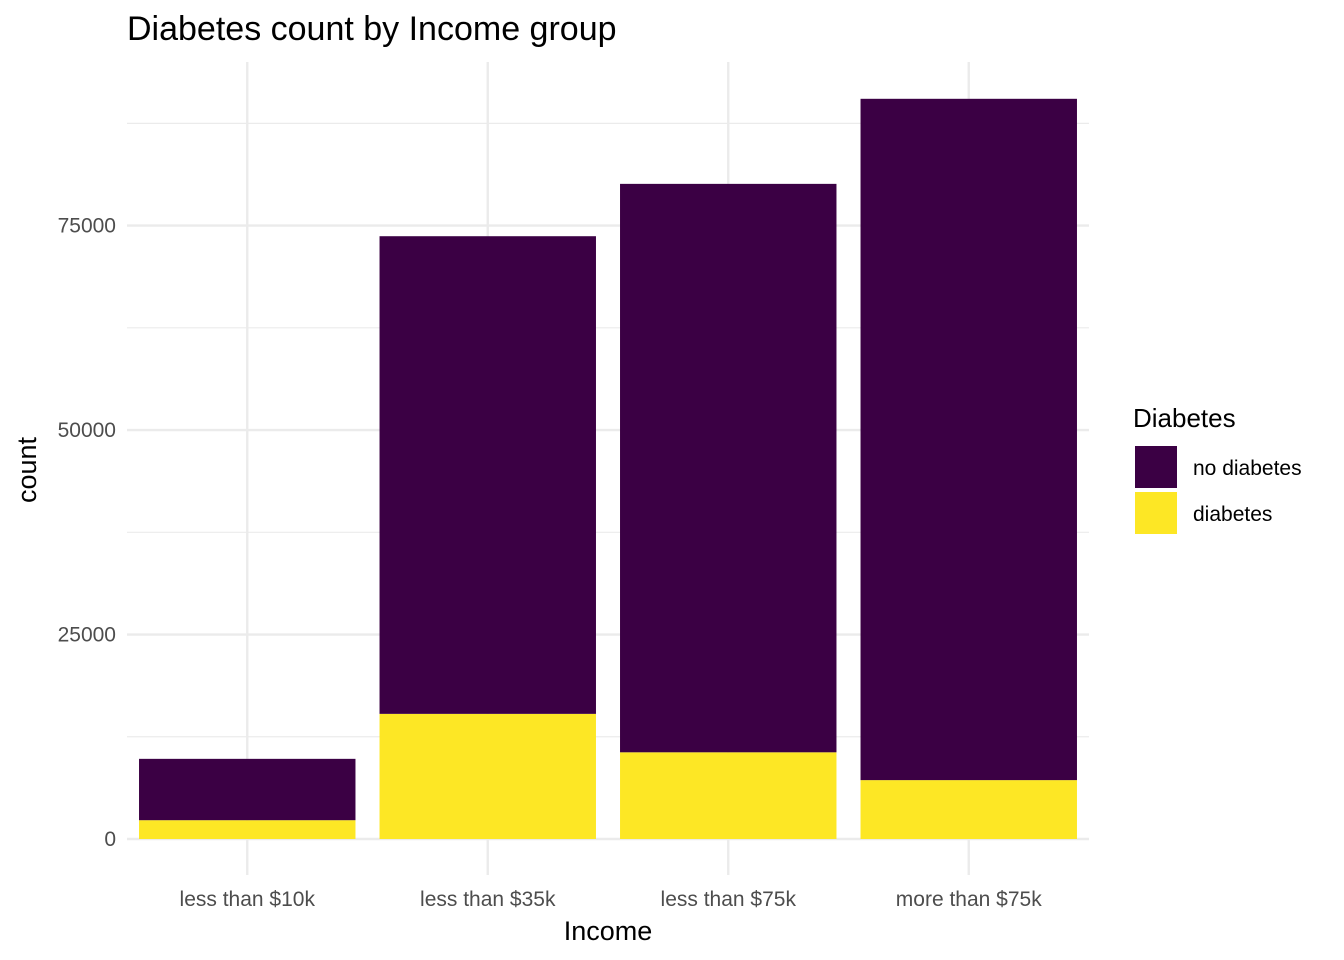 The width and height of the screenshot is (1344, 960). Describe the element at coordinates (1184, 418) in the screenshot. I see `legend-title: Diabetes` at that location.